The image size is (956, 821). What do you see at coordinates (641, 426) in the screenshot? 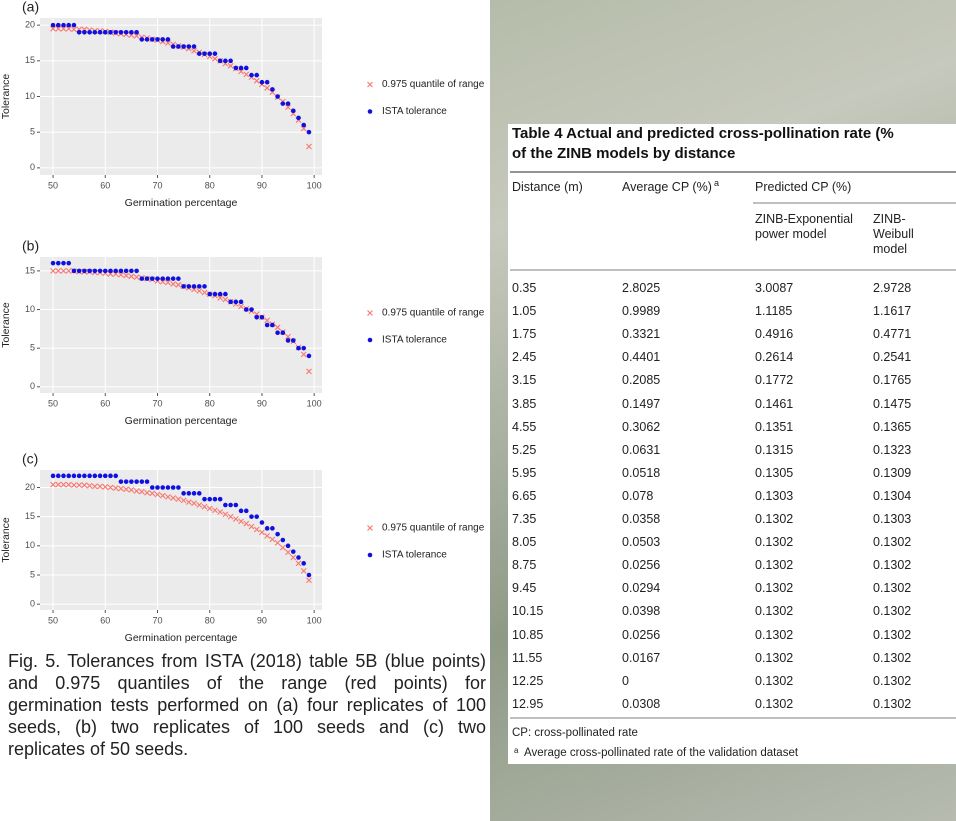
I see `table-cell: 0.3062` at bounding box center [641, 426].